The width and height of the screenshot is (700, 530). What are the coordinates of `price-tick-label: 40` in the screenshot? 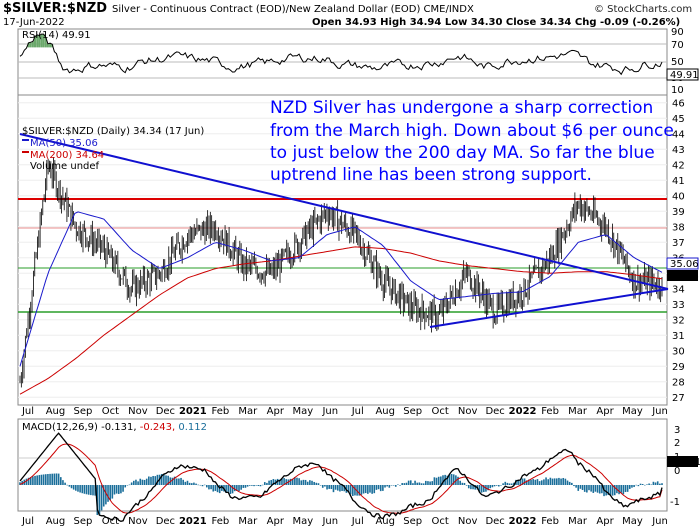 It's located at (678, 196).